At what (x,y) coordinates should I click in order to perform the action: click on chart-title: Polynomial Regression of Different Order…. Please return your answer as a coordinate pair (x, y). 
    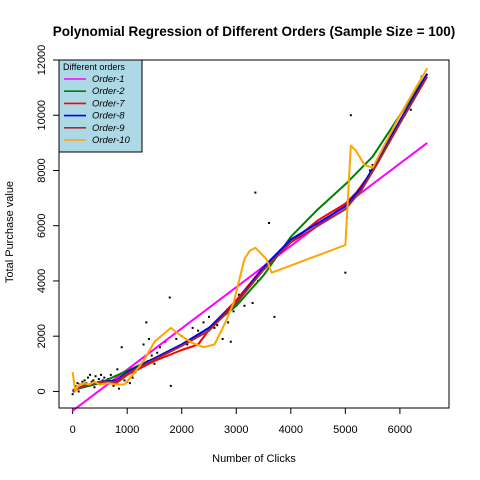
    Looking at the image, I should click on (254, 31).